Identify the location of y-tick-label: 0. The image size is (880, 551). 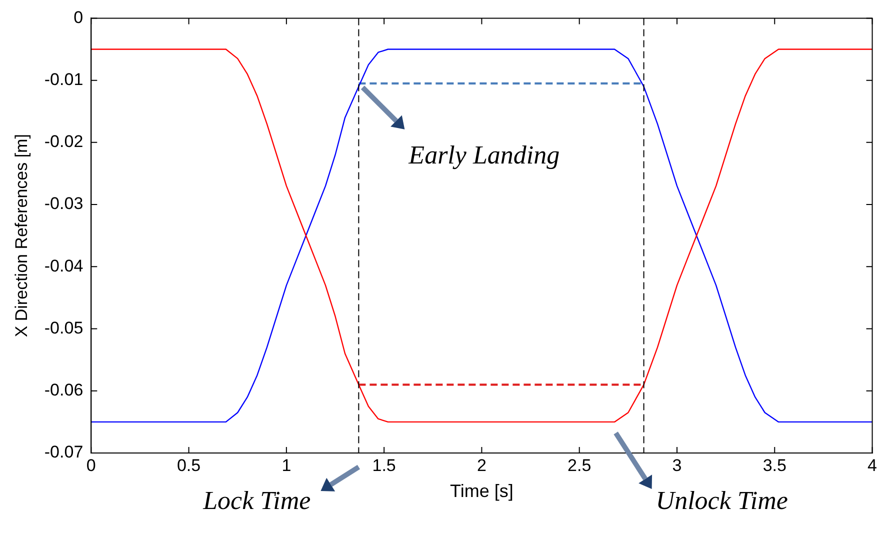
(79, 17).